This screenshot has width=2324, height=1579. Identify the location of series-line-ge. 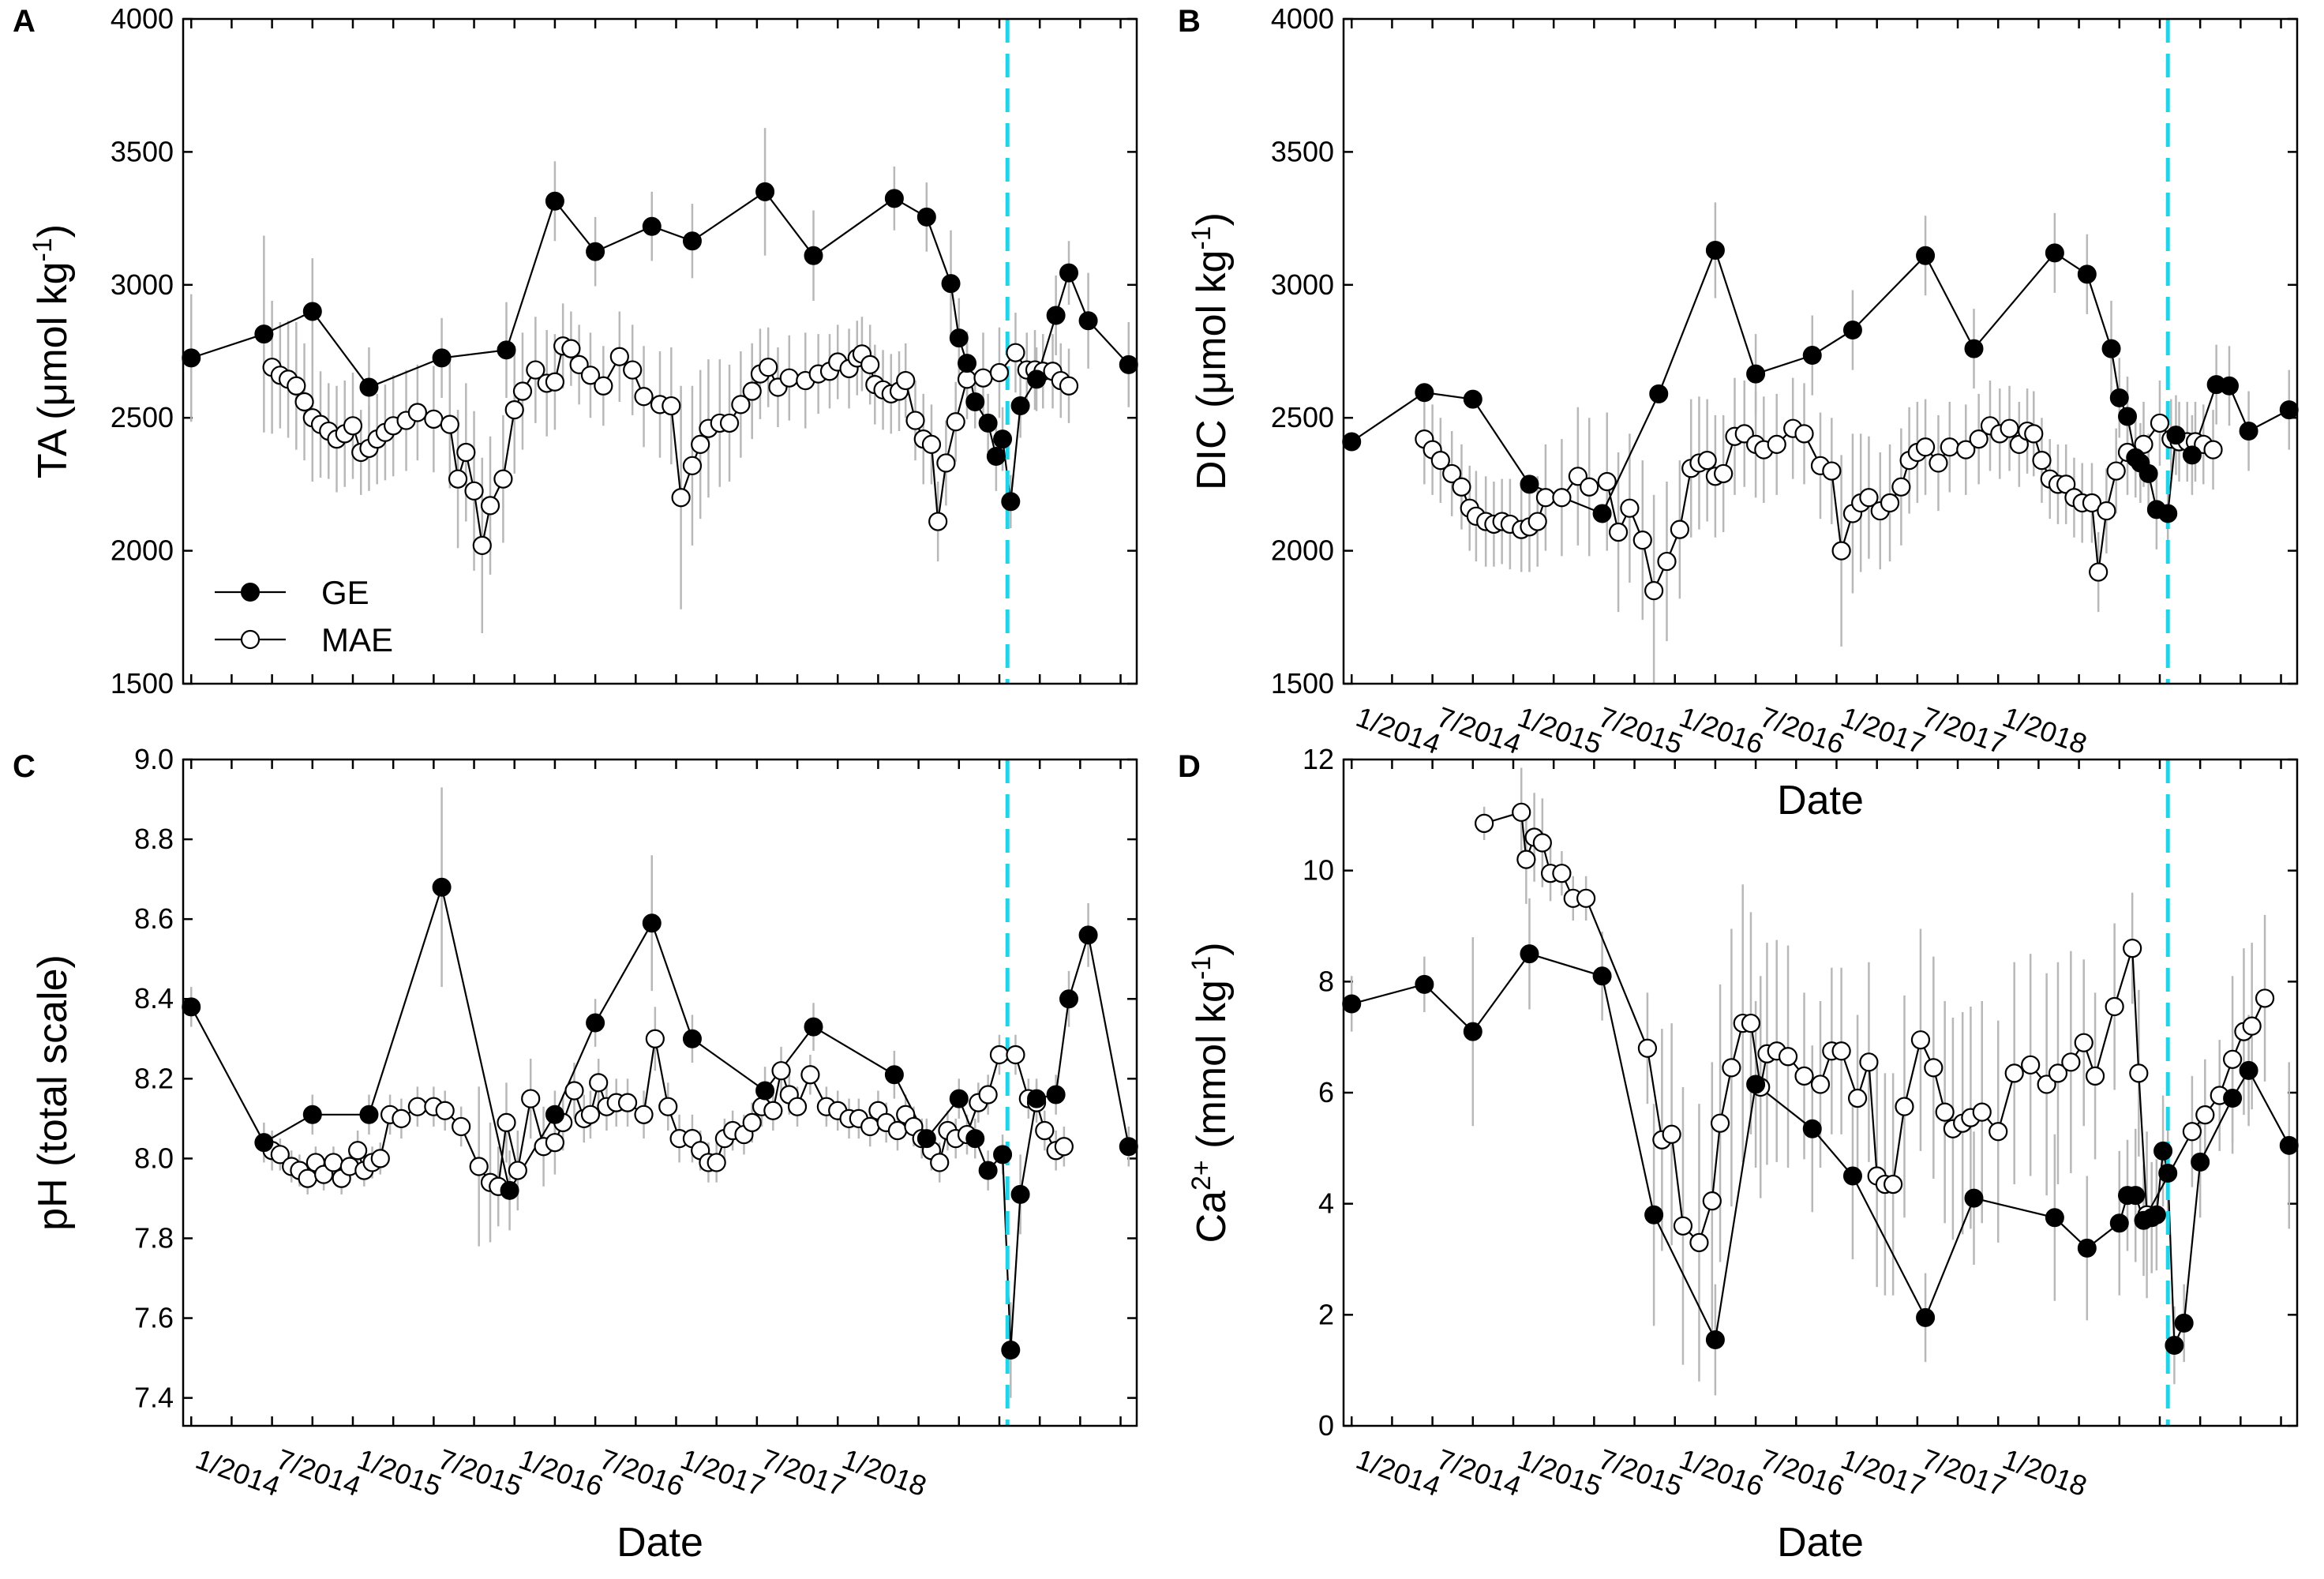
(660, 346).